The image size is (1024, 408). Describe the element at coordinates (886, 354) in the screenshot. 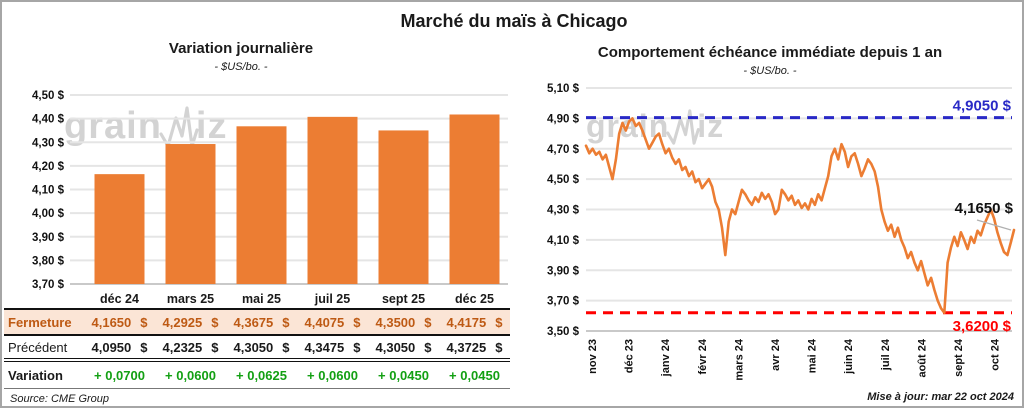

I see `x-tick-label: juil 24` at that location.